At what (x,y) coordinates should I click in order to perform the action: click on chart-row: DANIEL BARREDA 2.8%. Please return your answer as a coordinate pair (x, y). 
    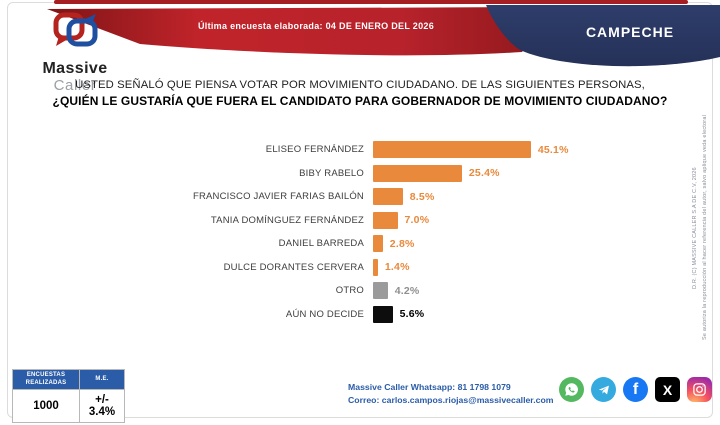
    Looking at the image, I should click on (345, 243).